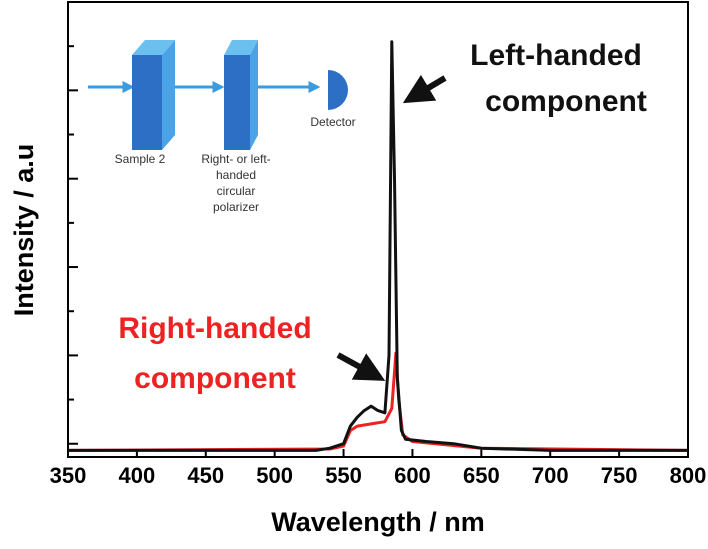 This screenshot has width=708, height=549. What do you see at coordinates (550, 475) in the screenshot?
I see `x-tick-label: 700` at bounding box center [550, 475].